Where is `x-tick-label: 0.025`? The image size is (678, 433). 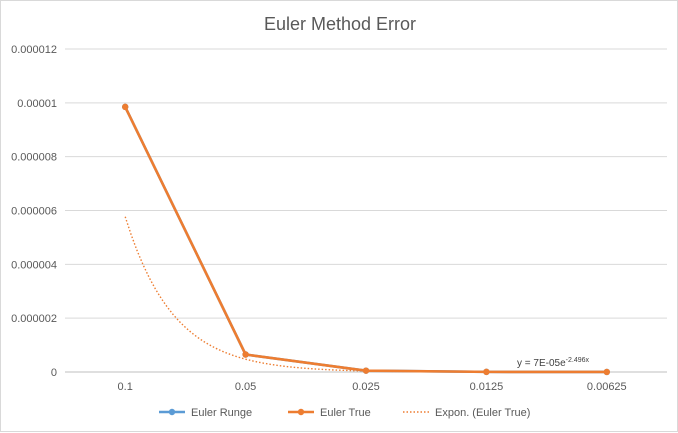
x-tick-label: 0.025 is located at coordinates (366, 387).